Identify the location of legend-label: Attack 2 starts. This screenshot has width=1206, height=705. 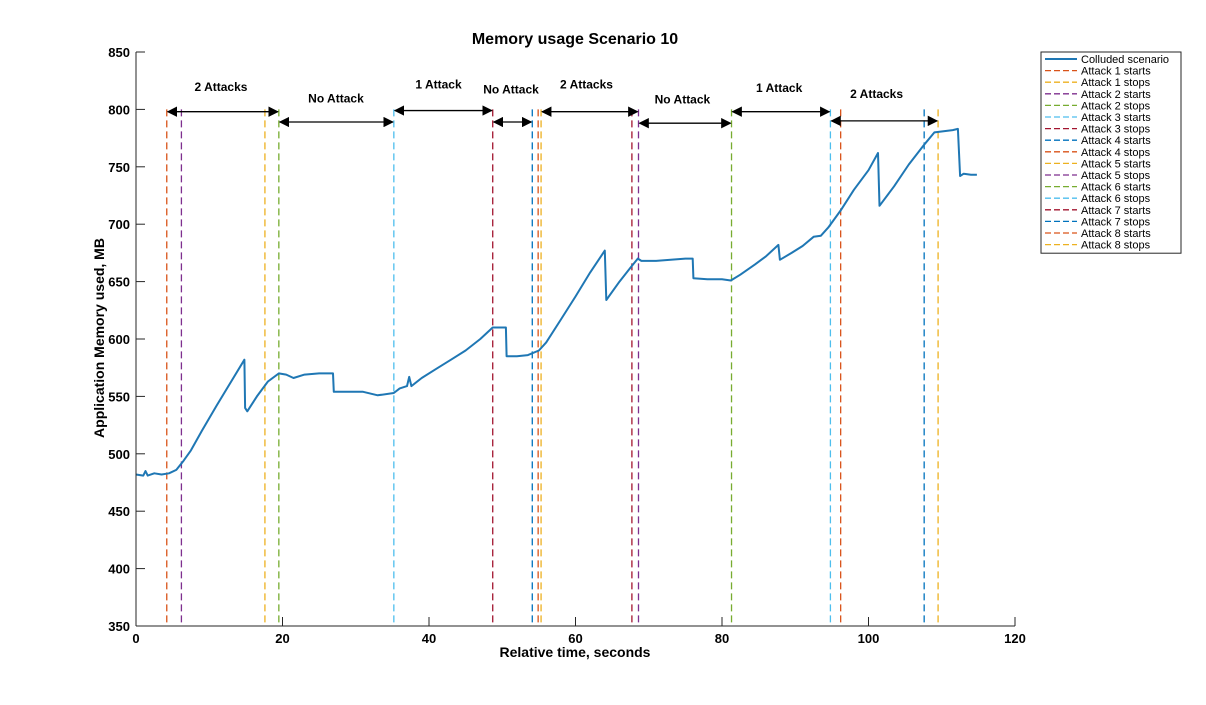
(1116, 95).